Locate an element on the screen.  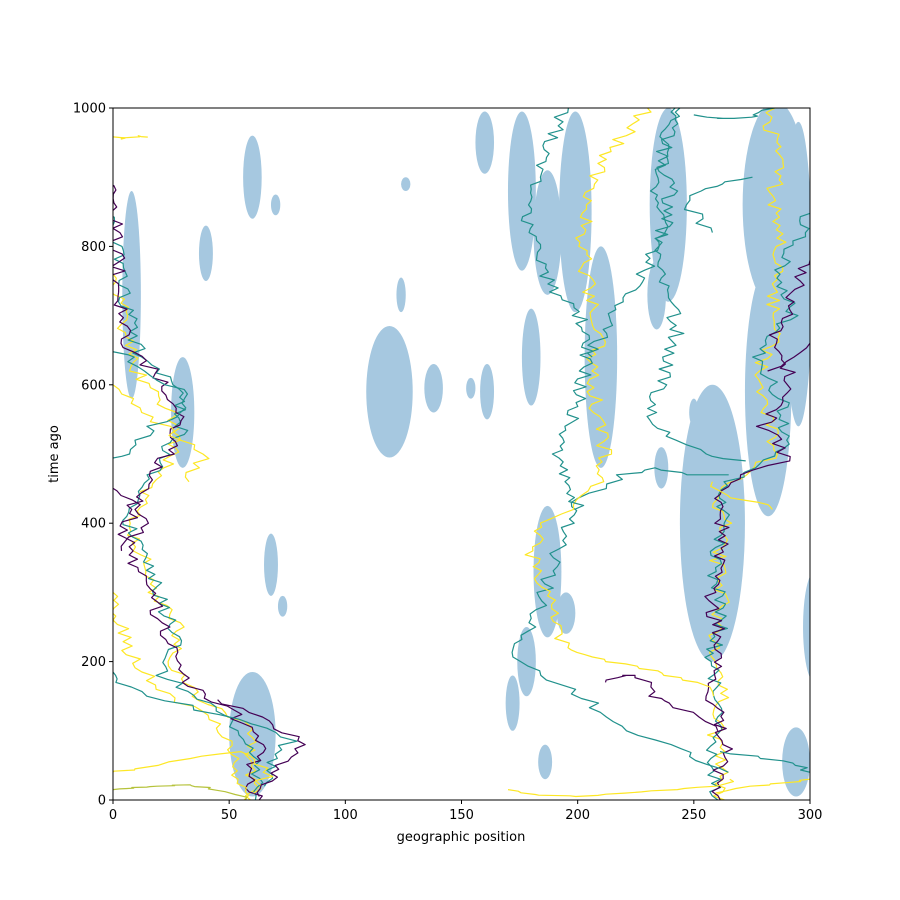
x-tick-label: 150 is located at coordinates (461, 815).